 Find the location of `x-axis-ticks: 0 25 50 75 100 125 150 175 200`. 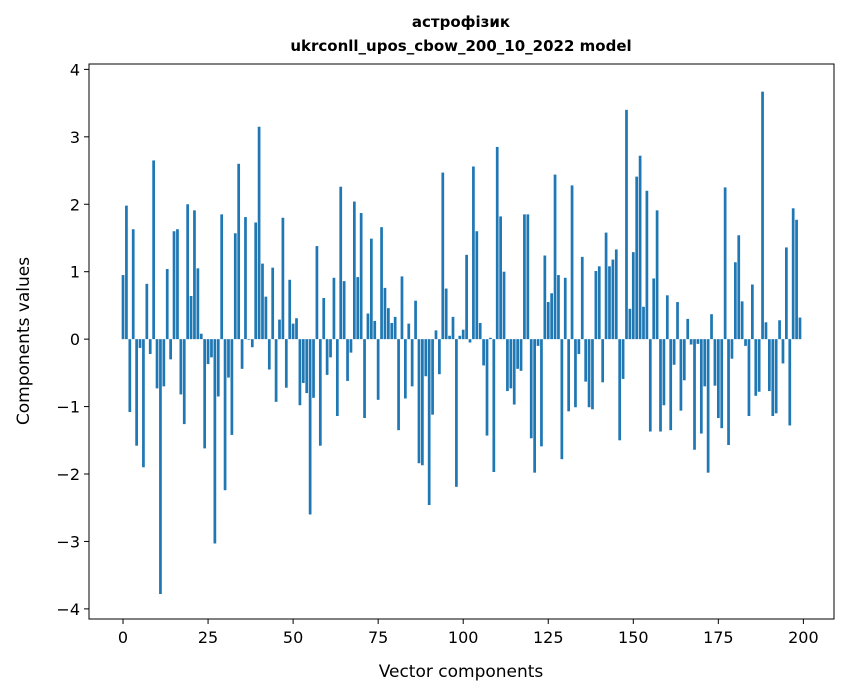

x-axis-ticks: 0 25 50 75 100 125 150 175 200 is located at coordinates (468, 633).